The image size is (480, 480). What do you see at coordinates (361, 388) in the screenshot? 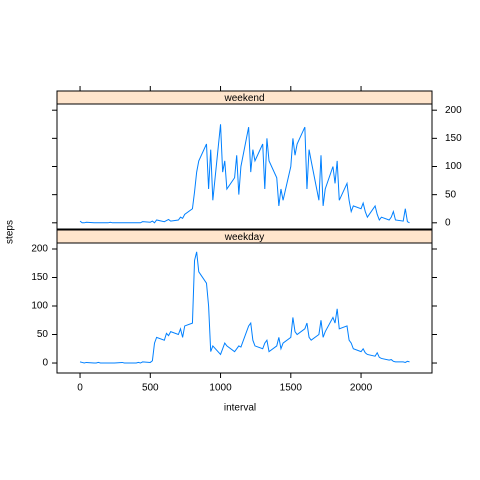
I see `x-tick-label: 2000` at bounding box center [361, 388].